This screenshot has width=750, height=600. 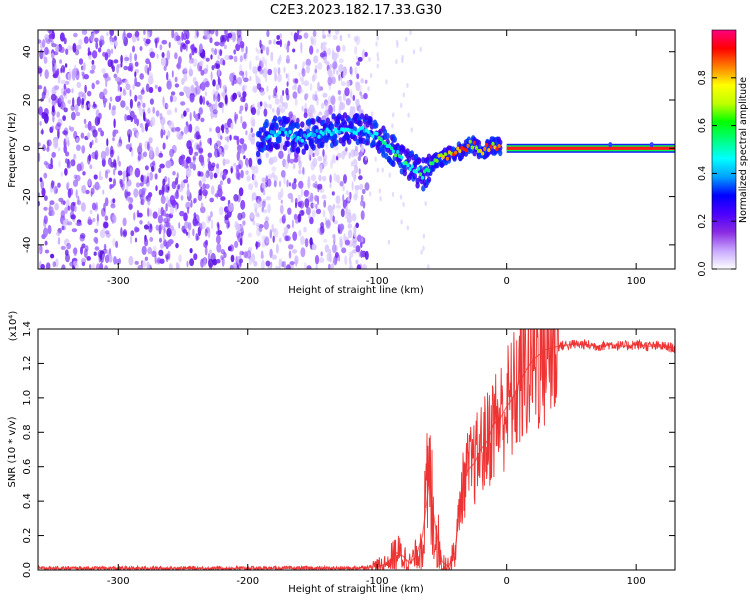 I want to click on snr-xtick-label: 100, so click(x=636, y=581).